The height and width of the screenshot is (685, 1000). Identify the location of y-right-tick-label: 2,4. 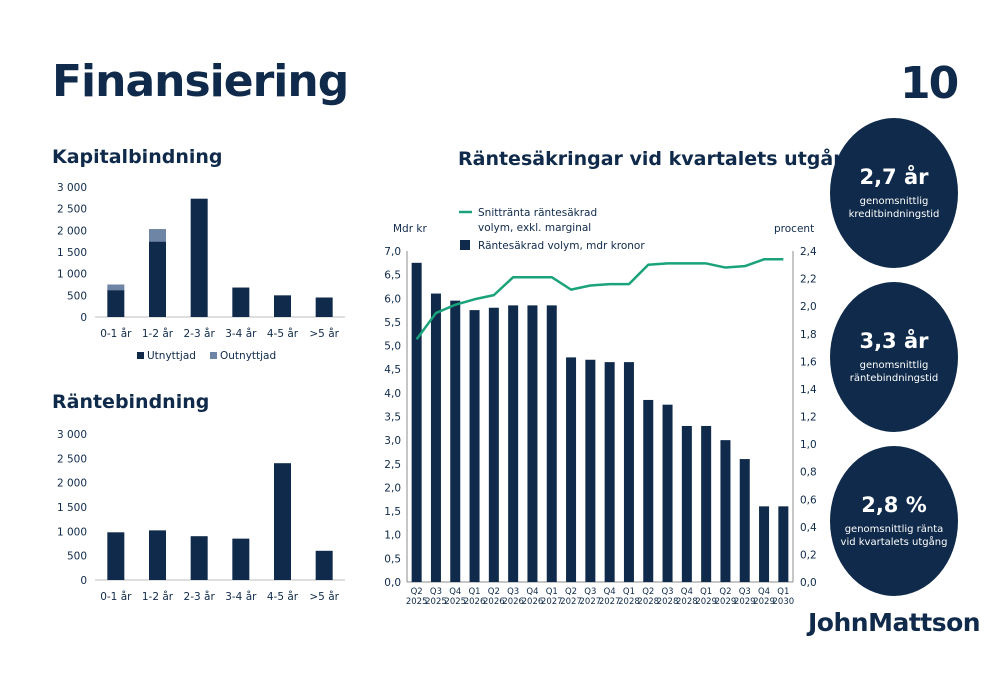
(808, 252).